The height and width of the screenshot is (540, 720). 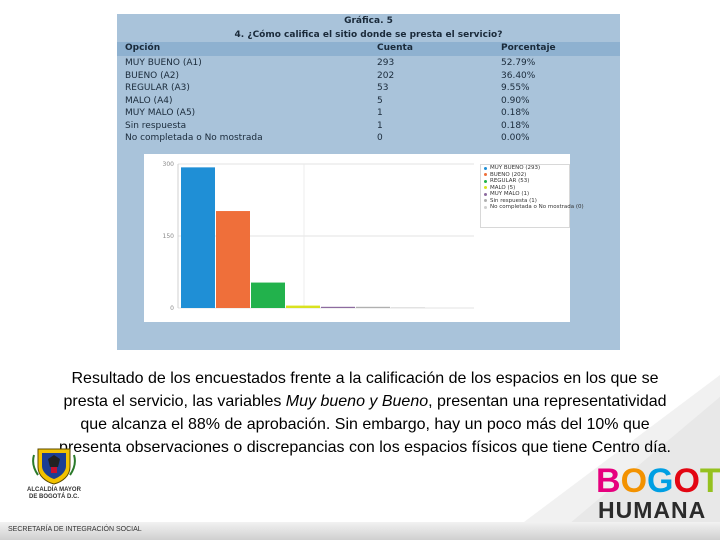 What do you see at coordinates (368, 49) in the screenshot?
I see `table-header: Opción Cuenta Porcentaje` at bounding box center [368, 49].